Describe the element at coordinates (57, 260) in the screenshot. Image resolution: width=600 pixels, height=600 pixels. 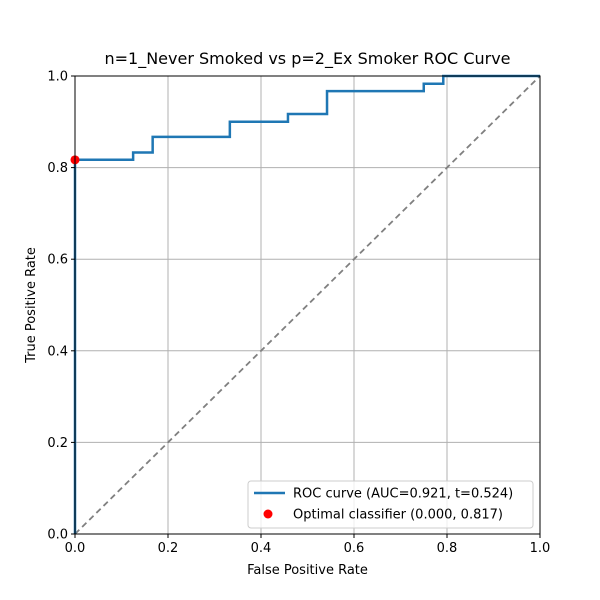
I see `y-tick-label: 0.6` at that location.